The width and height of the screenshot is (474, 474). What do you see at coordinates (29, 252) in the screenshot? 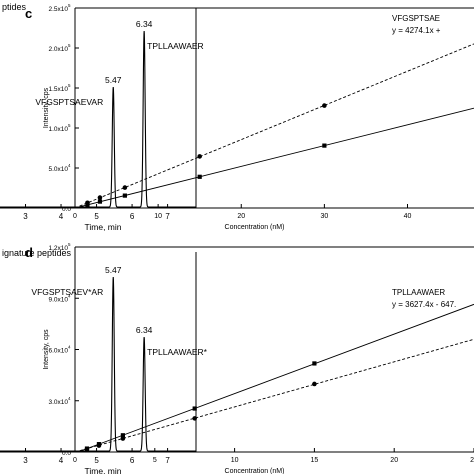
I see `panel-label: d` at bounding box center [29, 252].